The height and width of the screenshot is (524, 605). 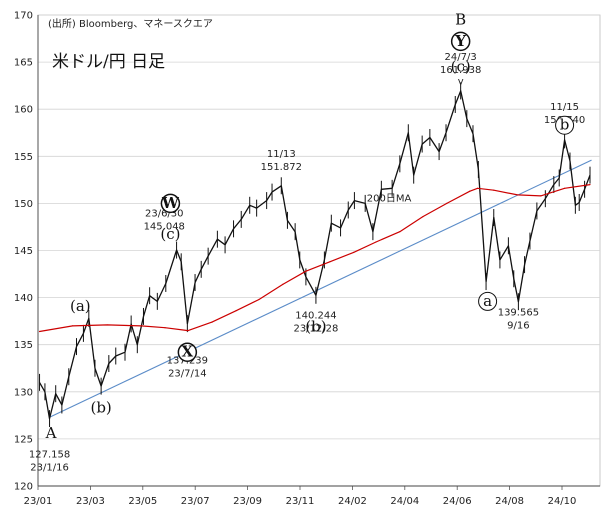 I want to click on wave-circle-label: X, so click(x=188, y=352).